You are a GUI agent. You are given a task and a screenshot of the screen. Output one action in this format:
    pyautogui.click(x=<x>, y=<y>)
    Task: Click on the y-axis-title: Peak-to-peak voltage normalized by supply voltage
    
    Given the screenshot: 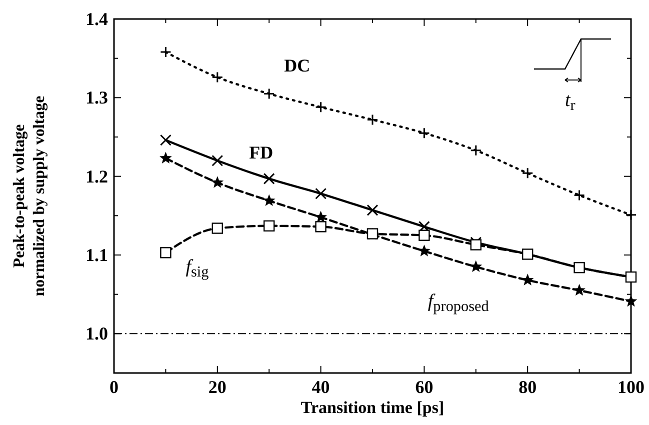 What is the action you would take?
    pyautogui.click(x=29, y=196)
    